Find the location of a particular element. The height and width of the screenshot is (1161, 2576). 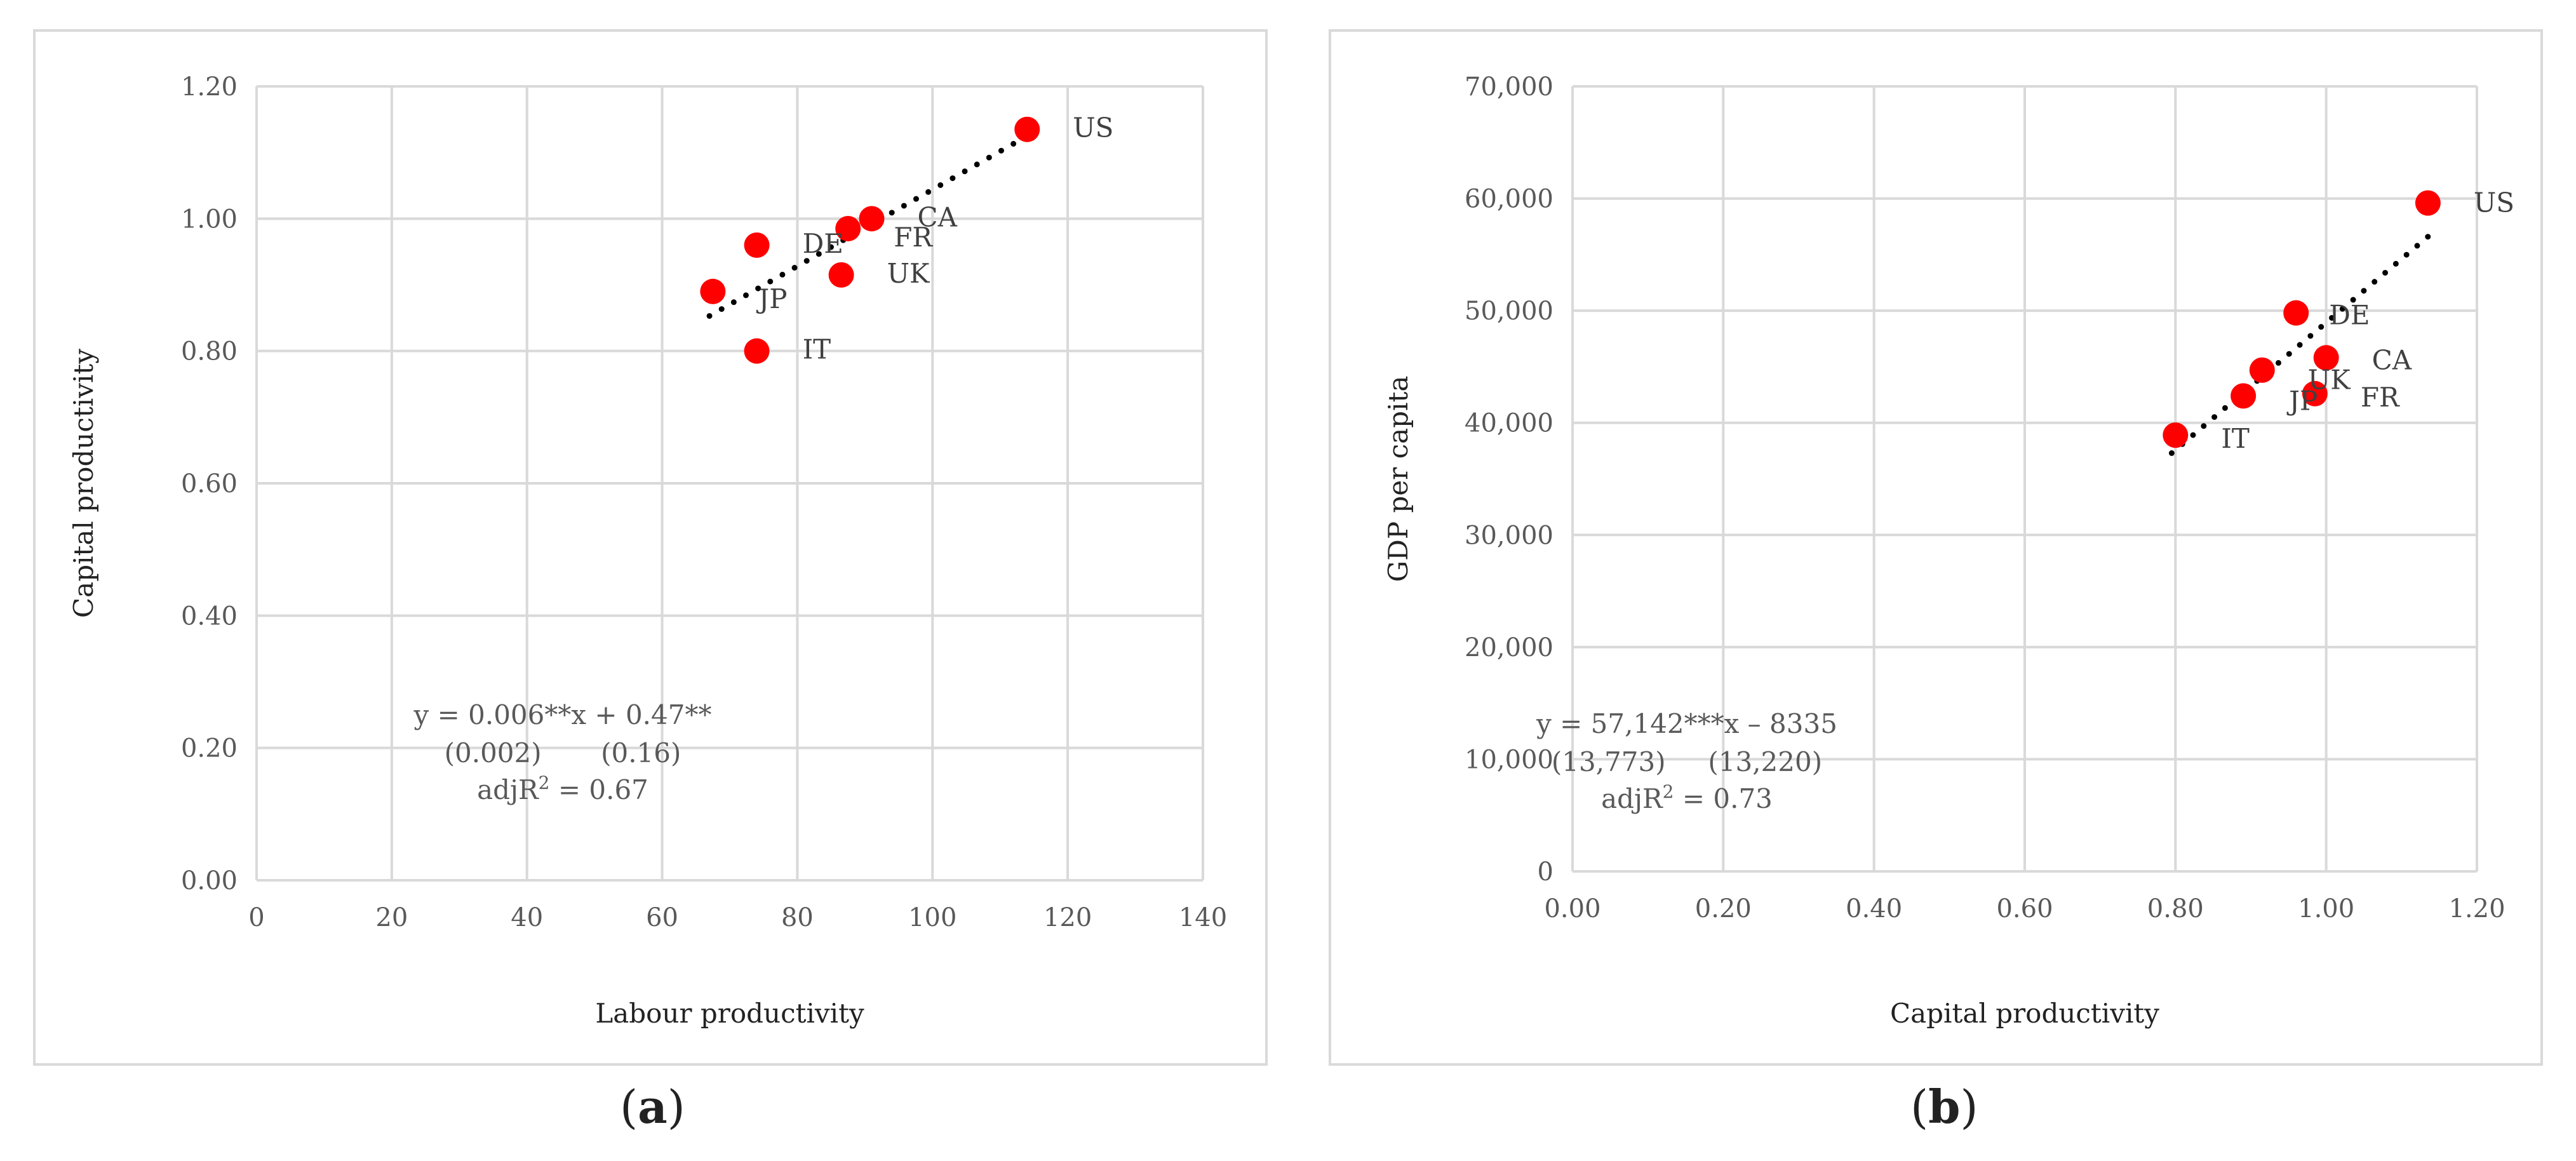

x-tick-label: 0.60 is located at coordinates (2024, 908).